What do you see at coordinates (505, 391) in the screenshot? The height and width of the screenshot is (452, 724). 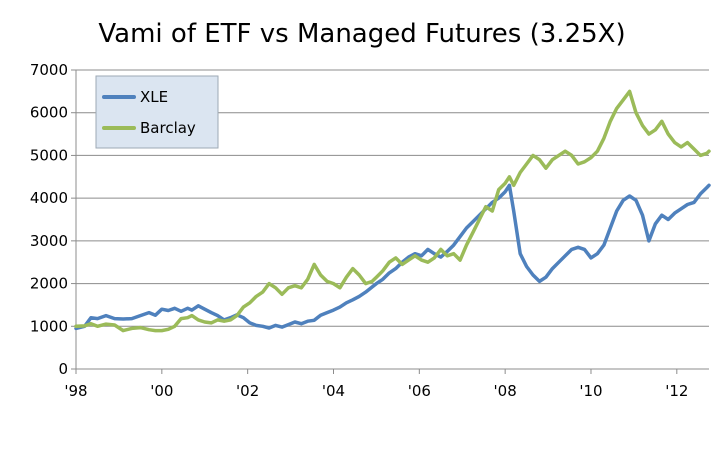 I see `x-tick-label: '08` at bounding box center [505, 391].